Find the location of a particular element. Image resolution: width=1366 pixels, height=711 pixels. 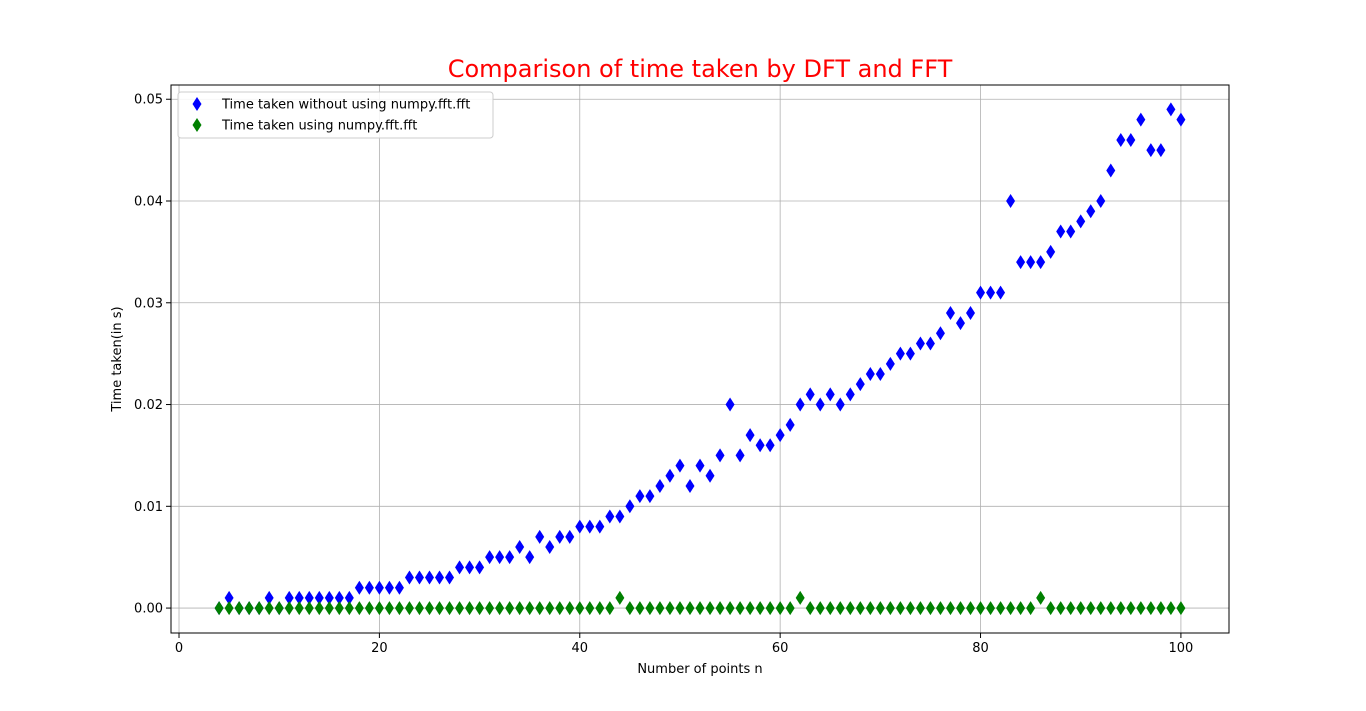

legend-marker-dft is located at coordinates (197, 104).